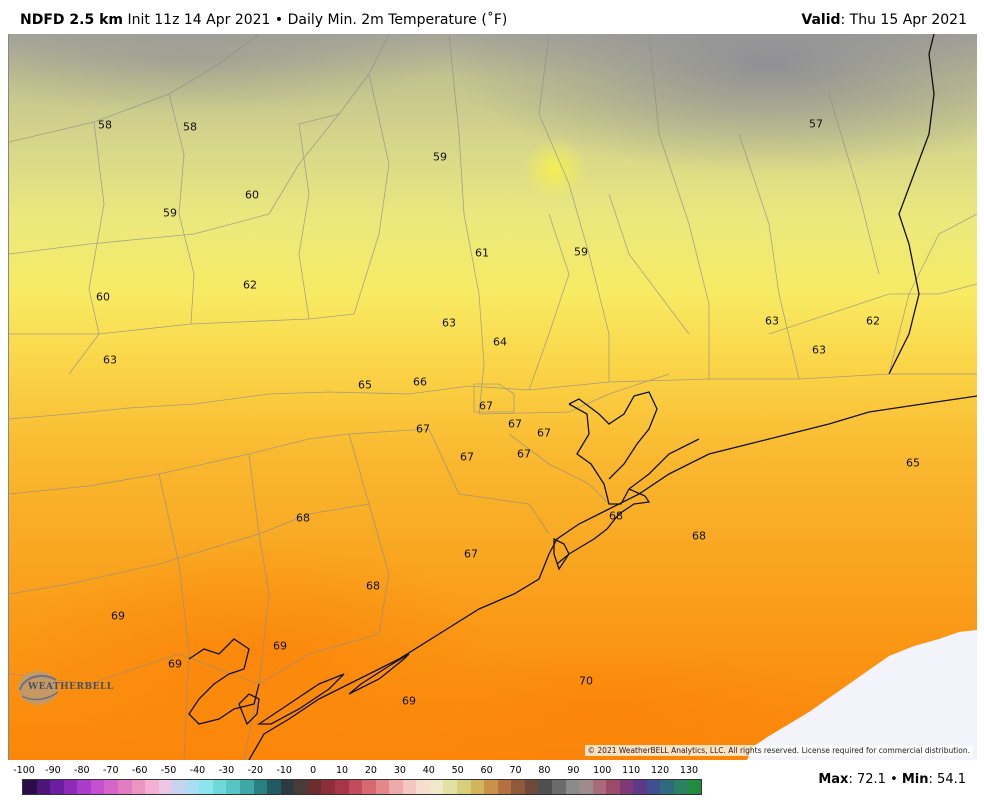 The width and height of the screenshot is (984, 808). I want to click on colorbar-tick-label: -80, so click(82, 770).